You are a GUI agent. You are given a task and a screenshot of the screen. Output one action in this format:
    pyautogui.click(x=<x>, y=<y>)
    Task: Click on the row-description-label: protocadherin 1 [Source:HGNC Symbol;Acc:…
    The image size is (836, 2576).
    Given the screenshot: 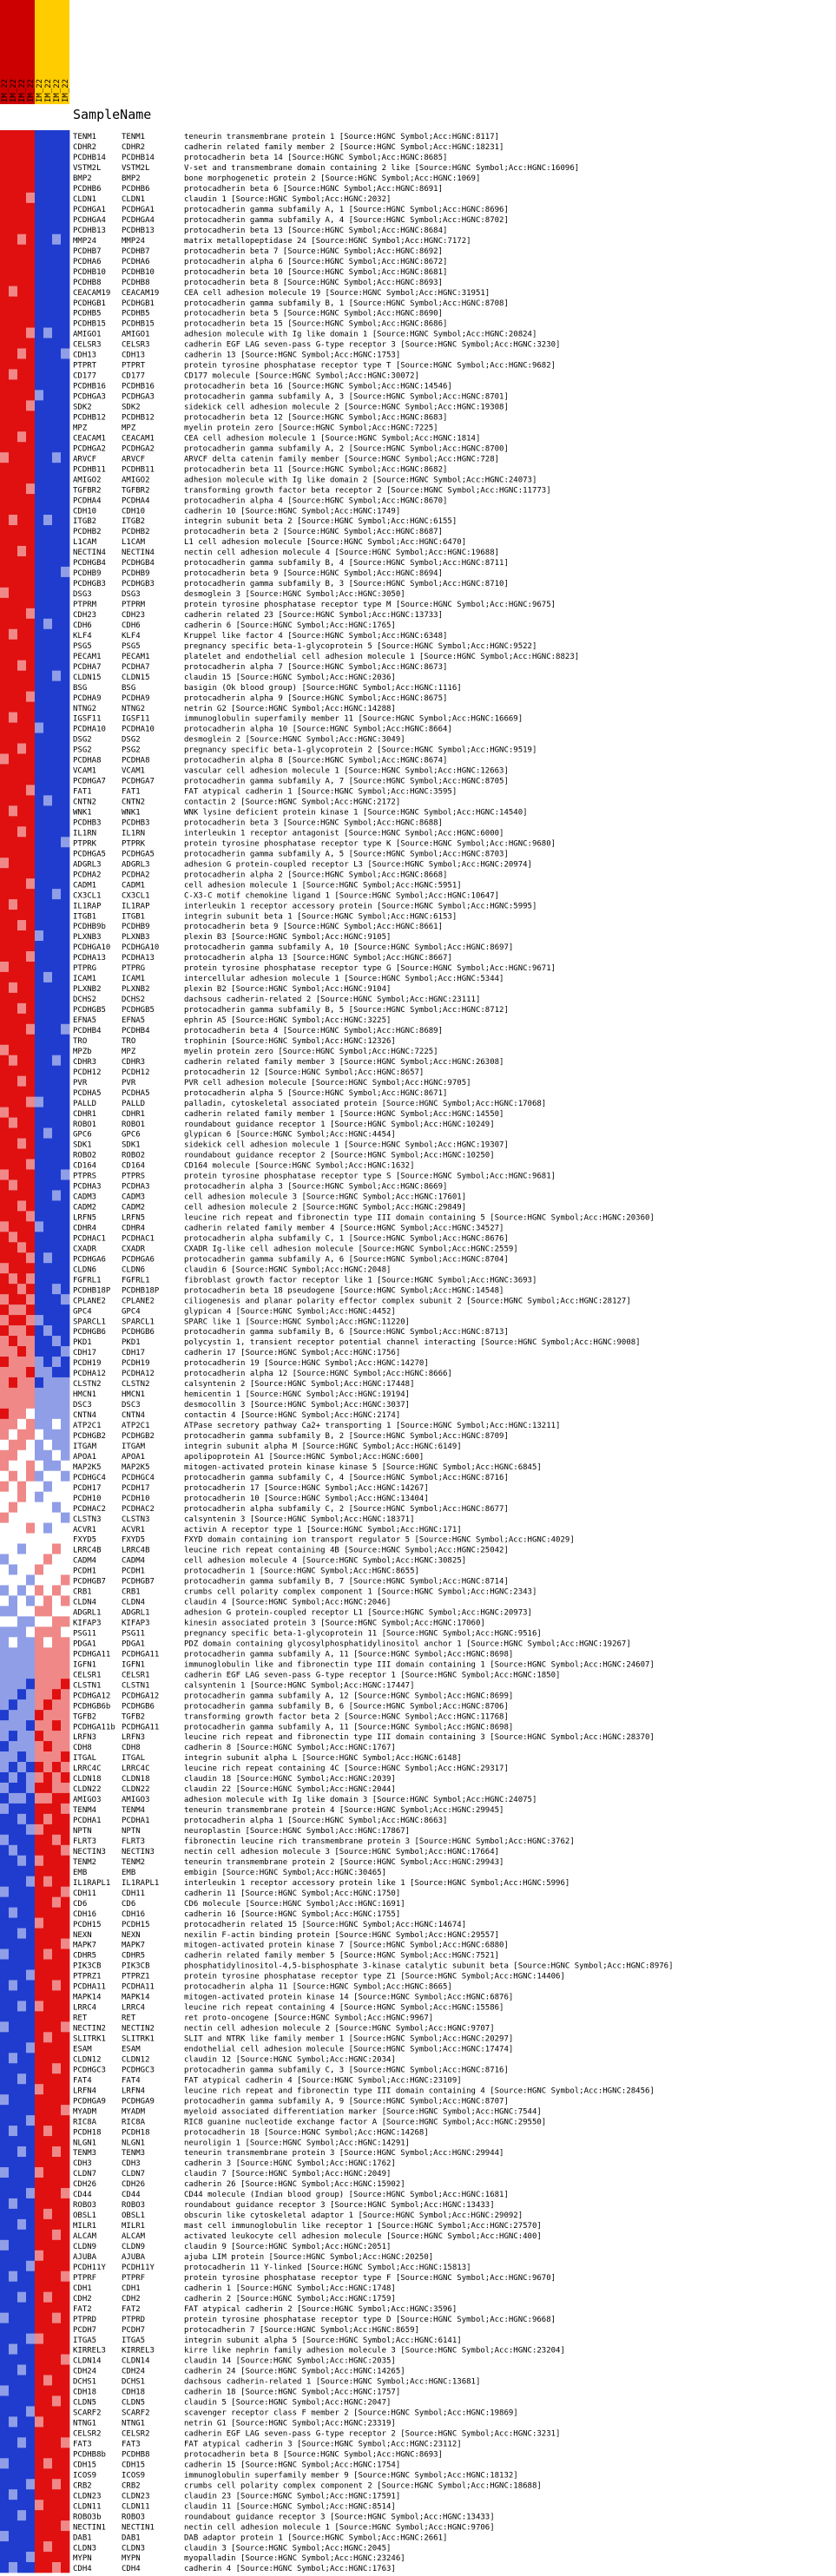 What is the action you would take?
    pyautogui.click(x=302, y=1571)
    